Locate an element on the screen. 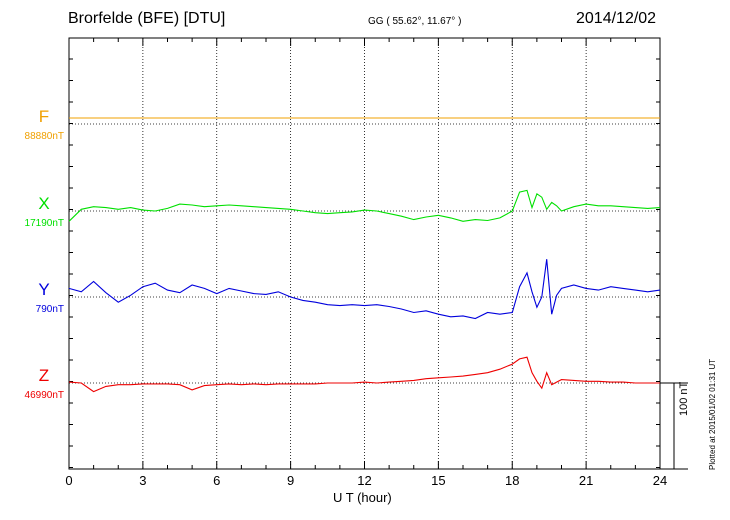 The image size is (730, 520). component-label-y: Y is located at coordinates (44, 289).